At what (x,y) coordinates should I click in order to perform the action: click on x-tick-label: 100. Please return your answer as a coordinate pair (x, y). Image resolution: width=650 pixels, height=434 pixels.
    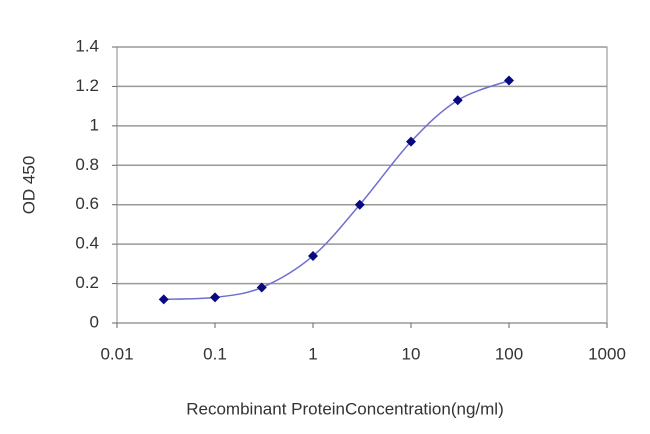
    Looking at the image, I should click on (509, 353).